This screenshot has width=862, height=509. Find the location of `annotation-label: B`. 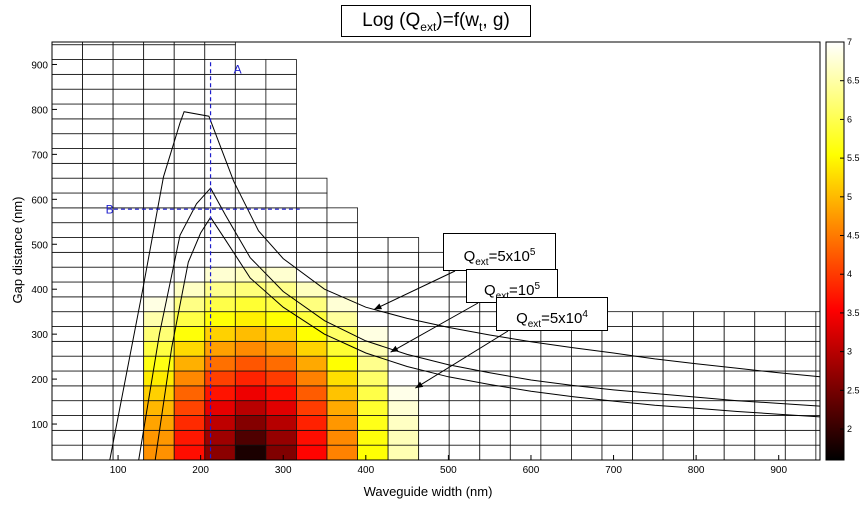

annotation-label: B is located at coordinates (110, 210).